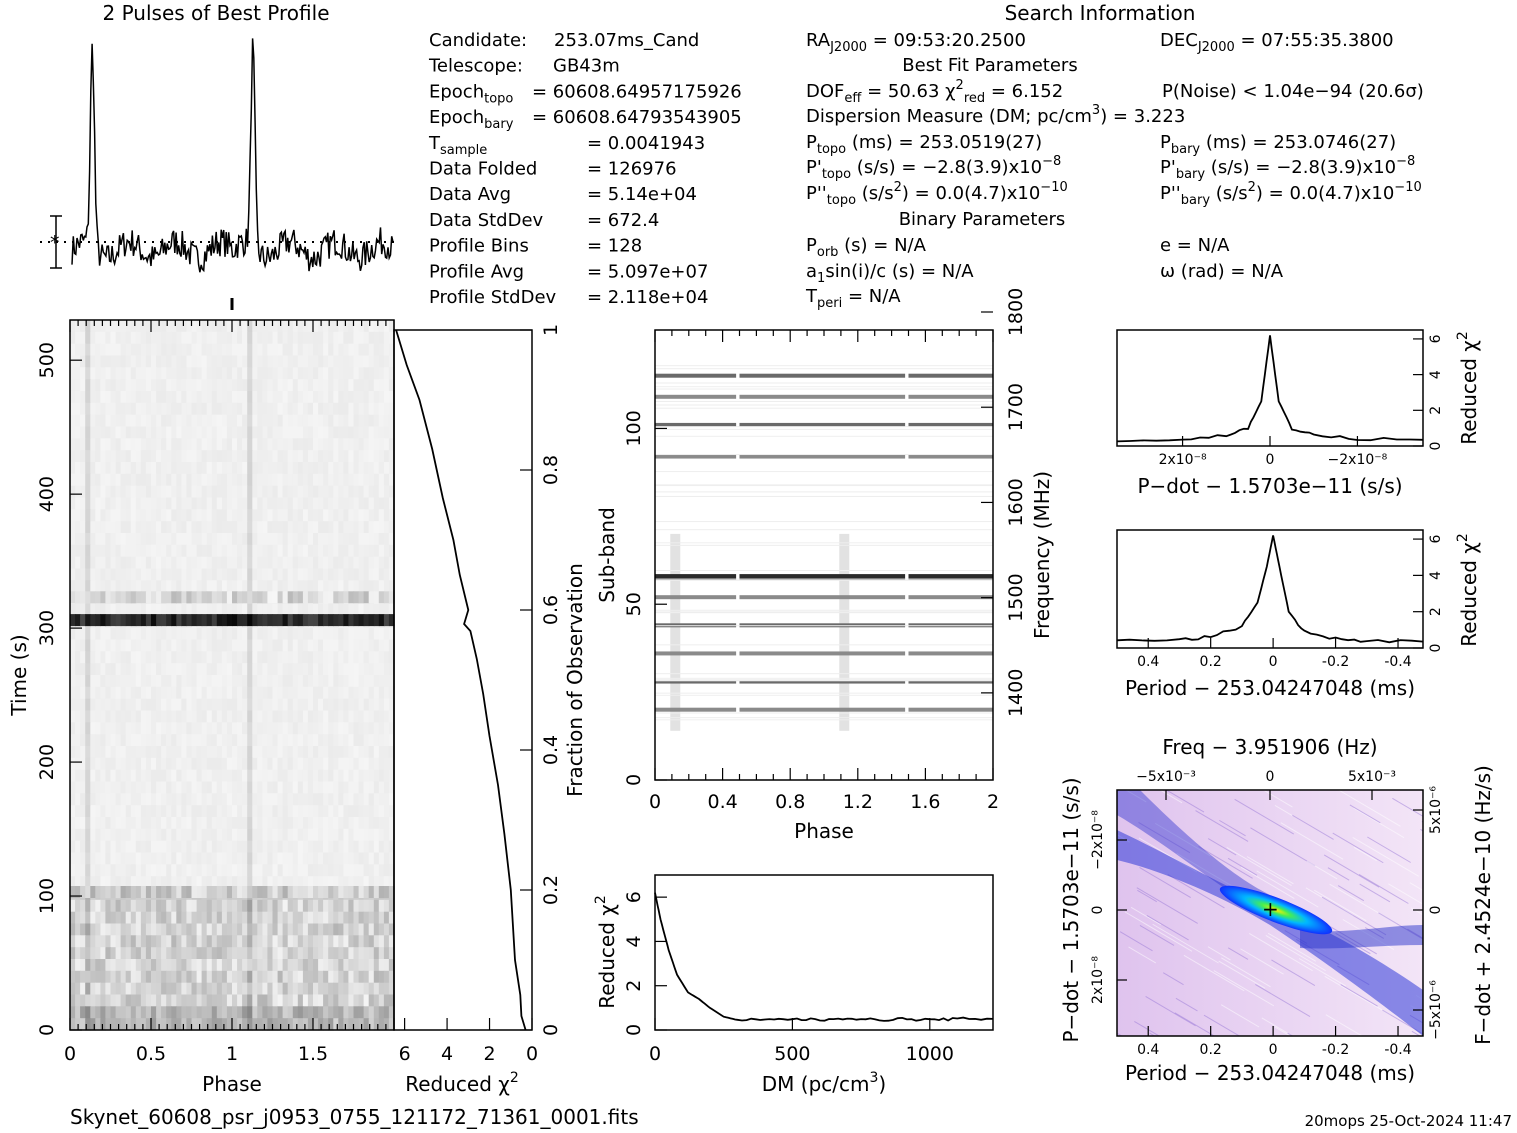  I want to click on subband-xtick: 2, so click(993, 802).